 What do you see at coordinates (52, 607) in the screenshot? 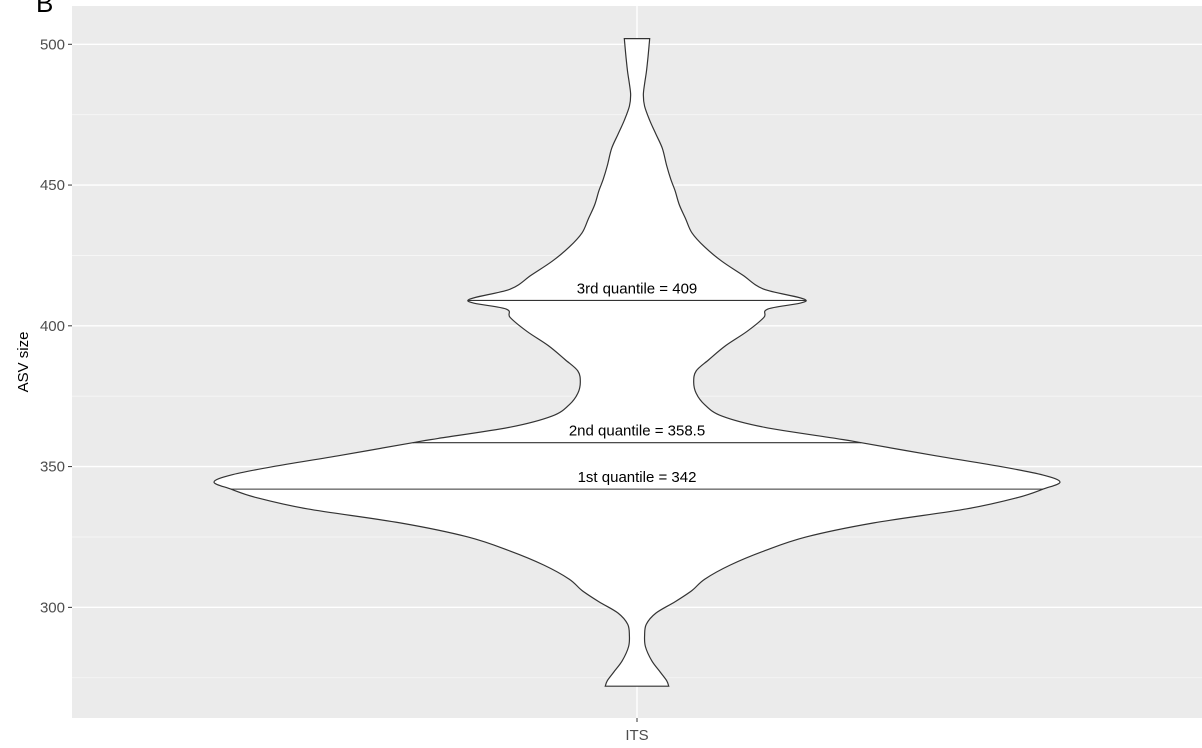
I see `y-tick-label: 300` at bounding box center [52, 607].